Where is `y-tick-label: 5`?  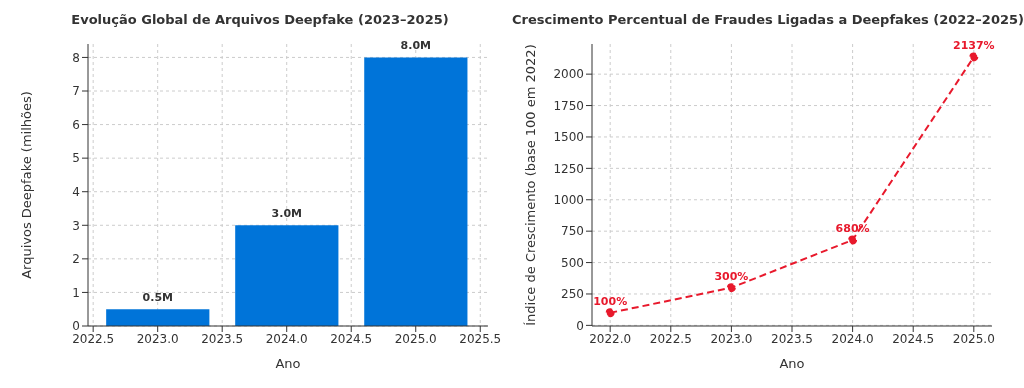 y-tick-label: 5 is located at coordinates (76, 158).